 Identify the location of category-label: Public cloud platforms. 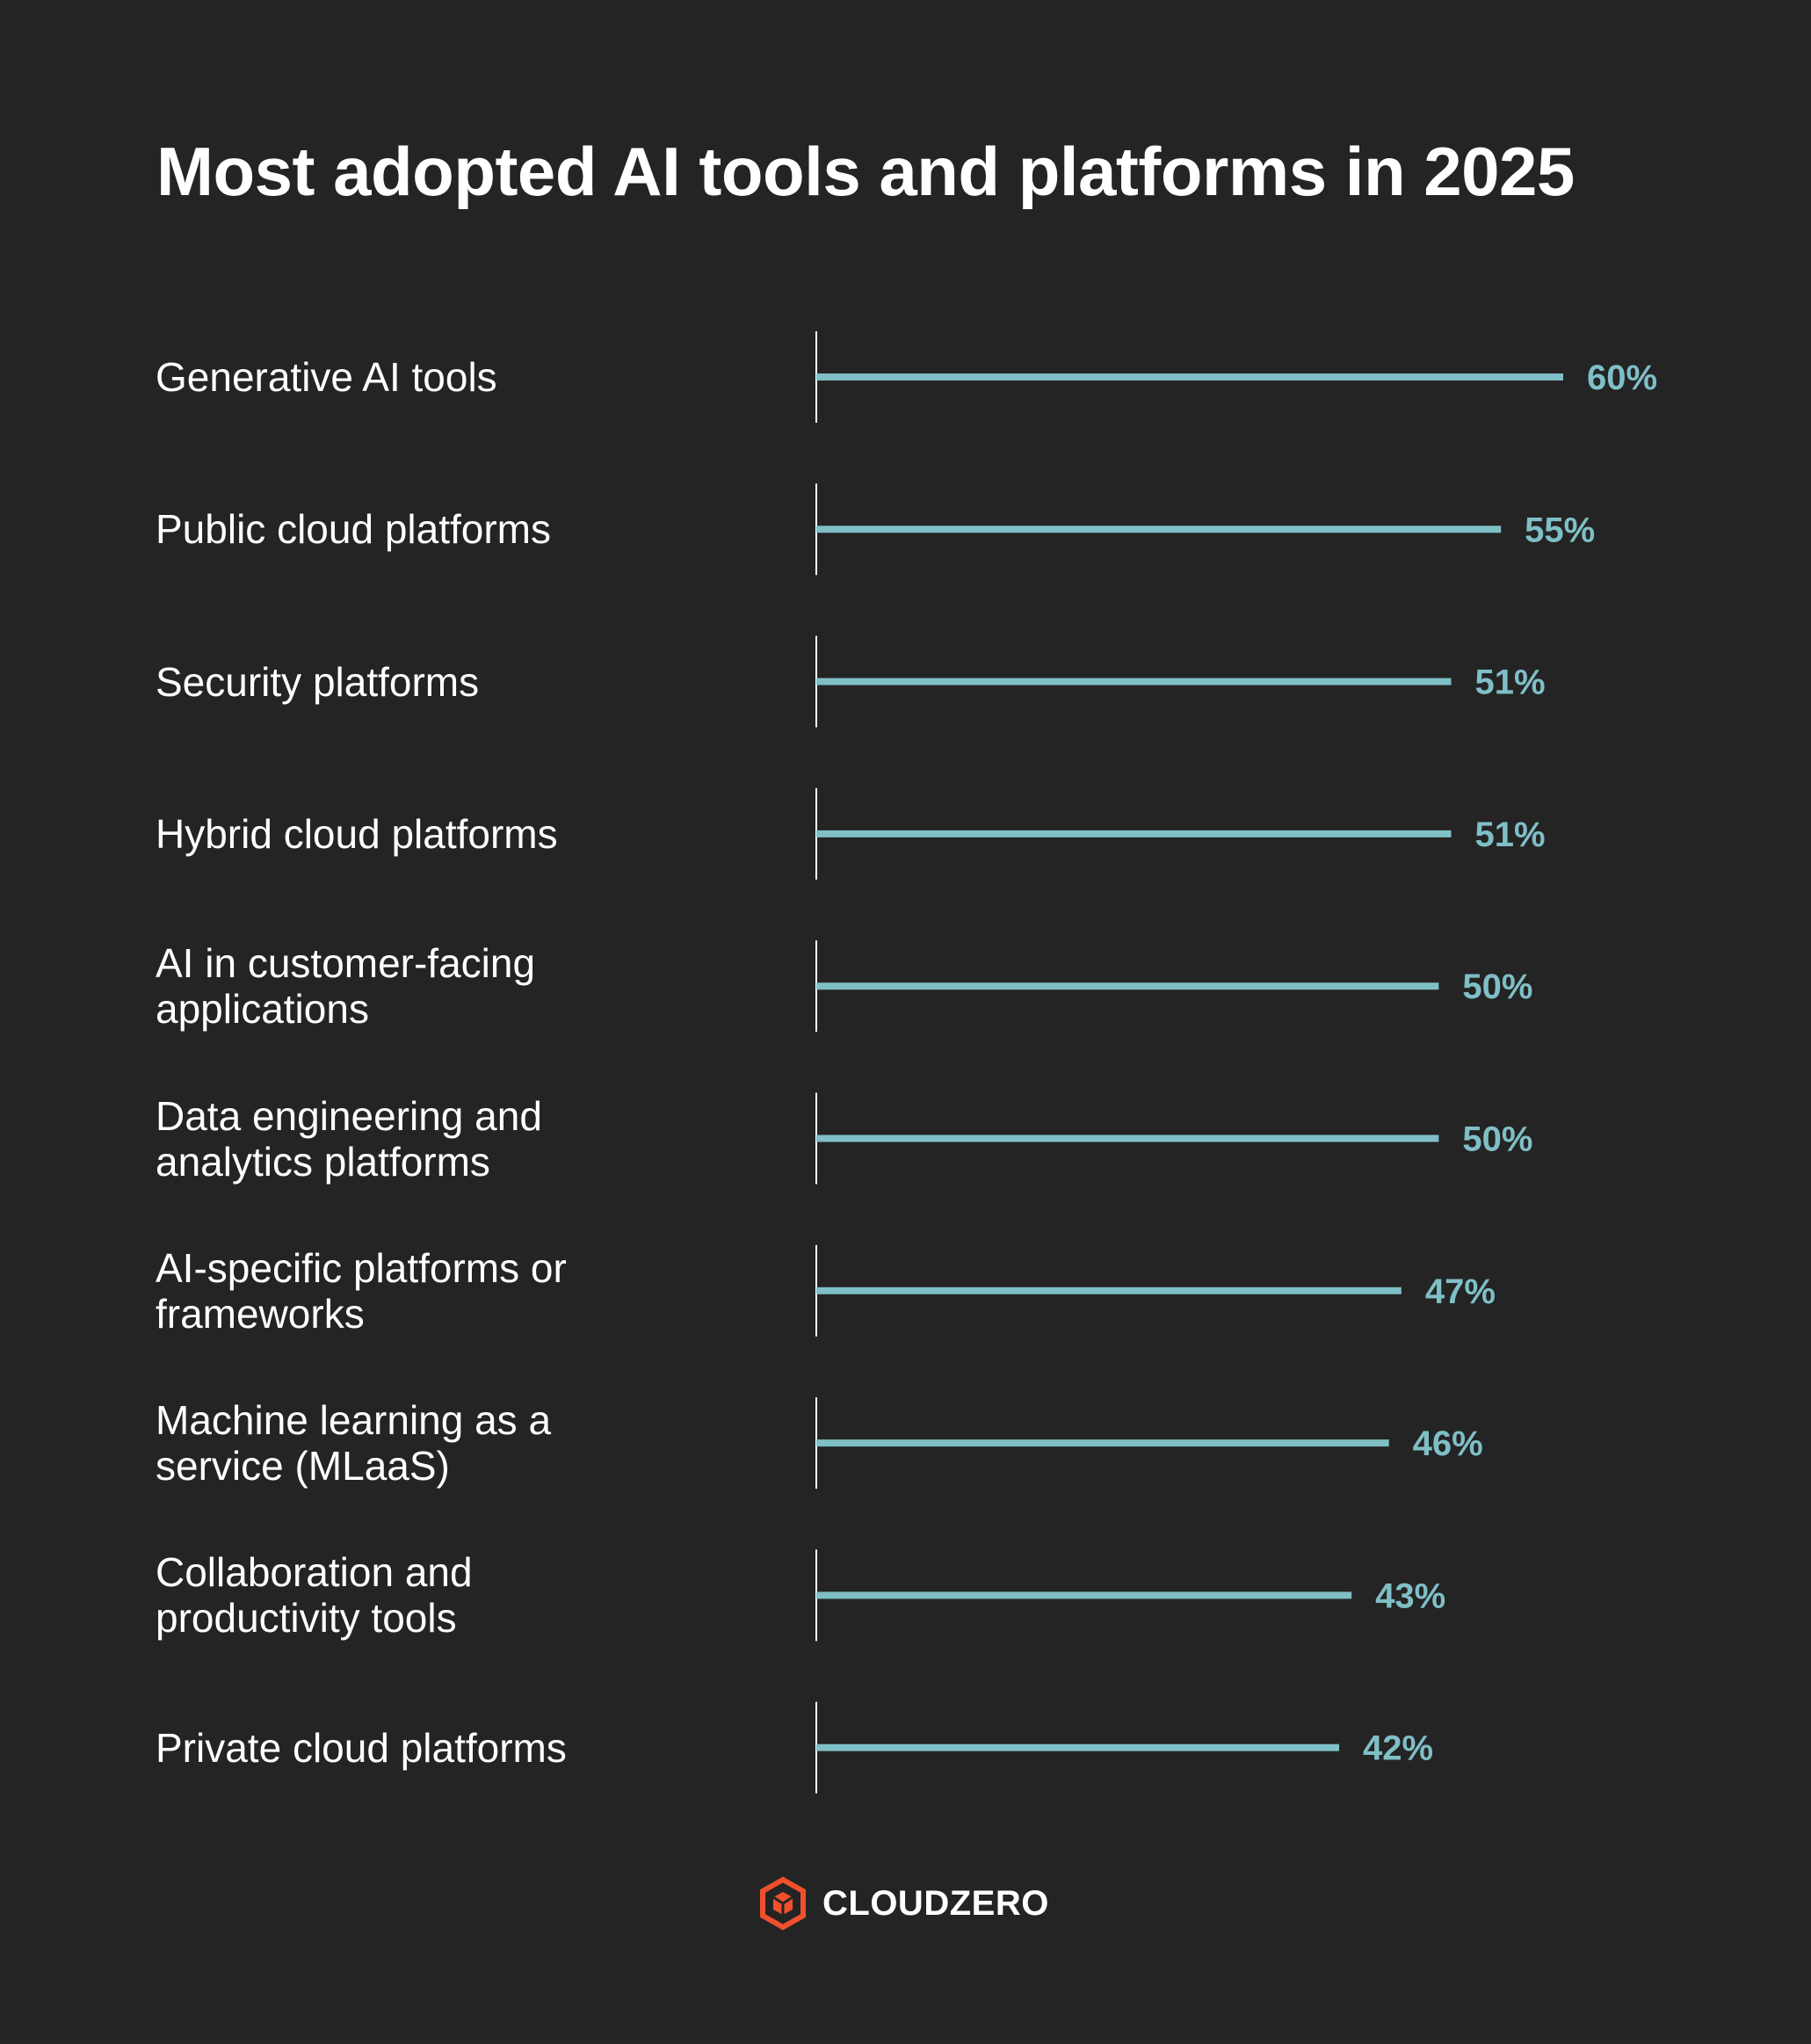
(419, 529).